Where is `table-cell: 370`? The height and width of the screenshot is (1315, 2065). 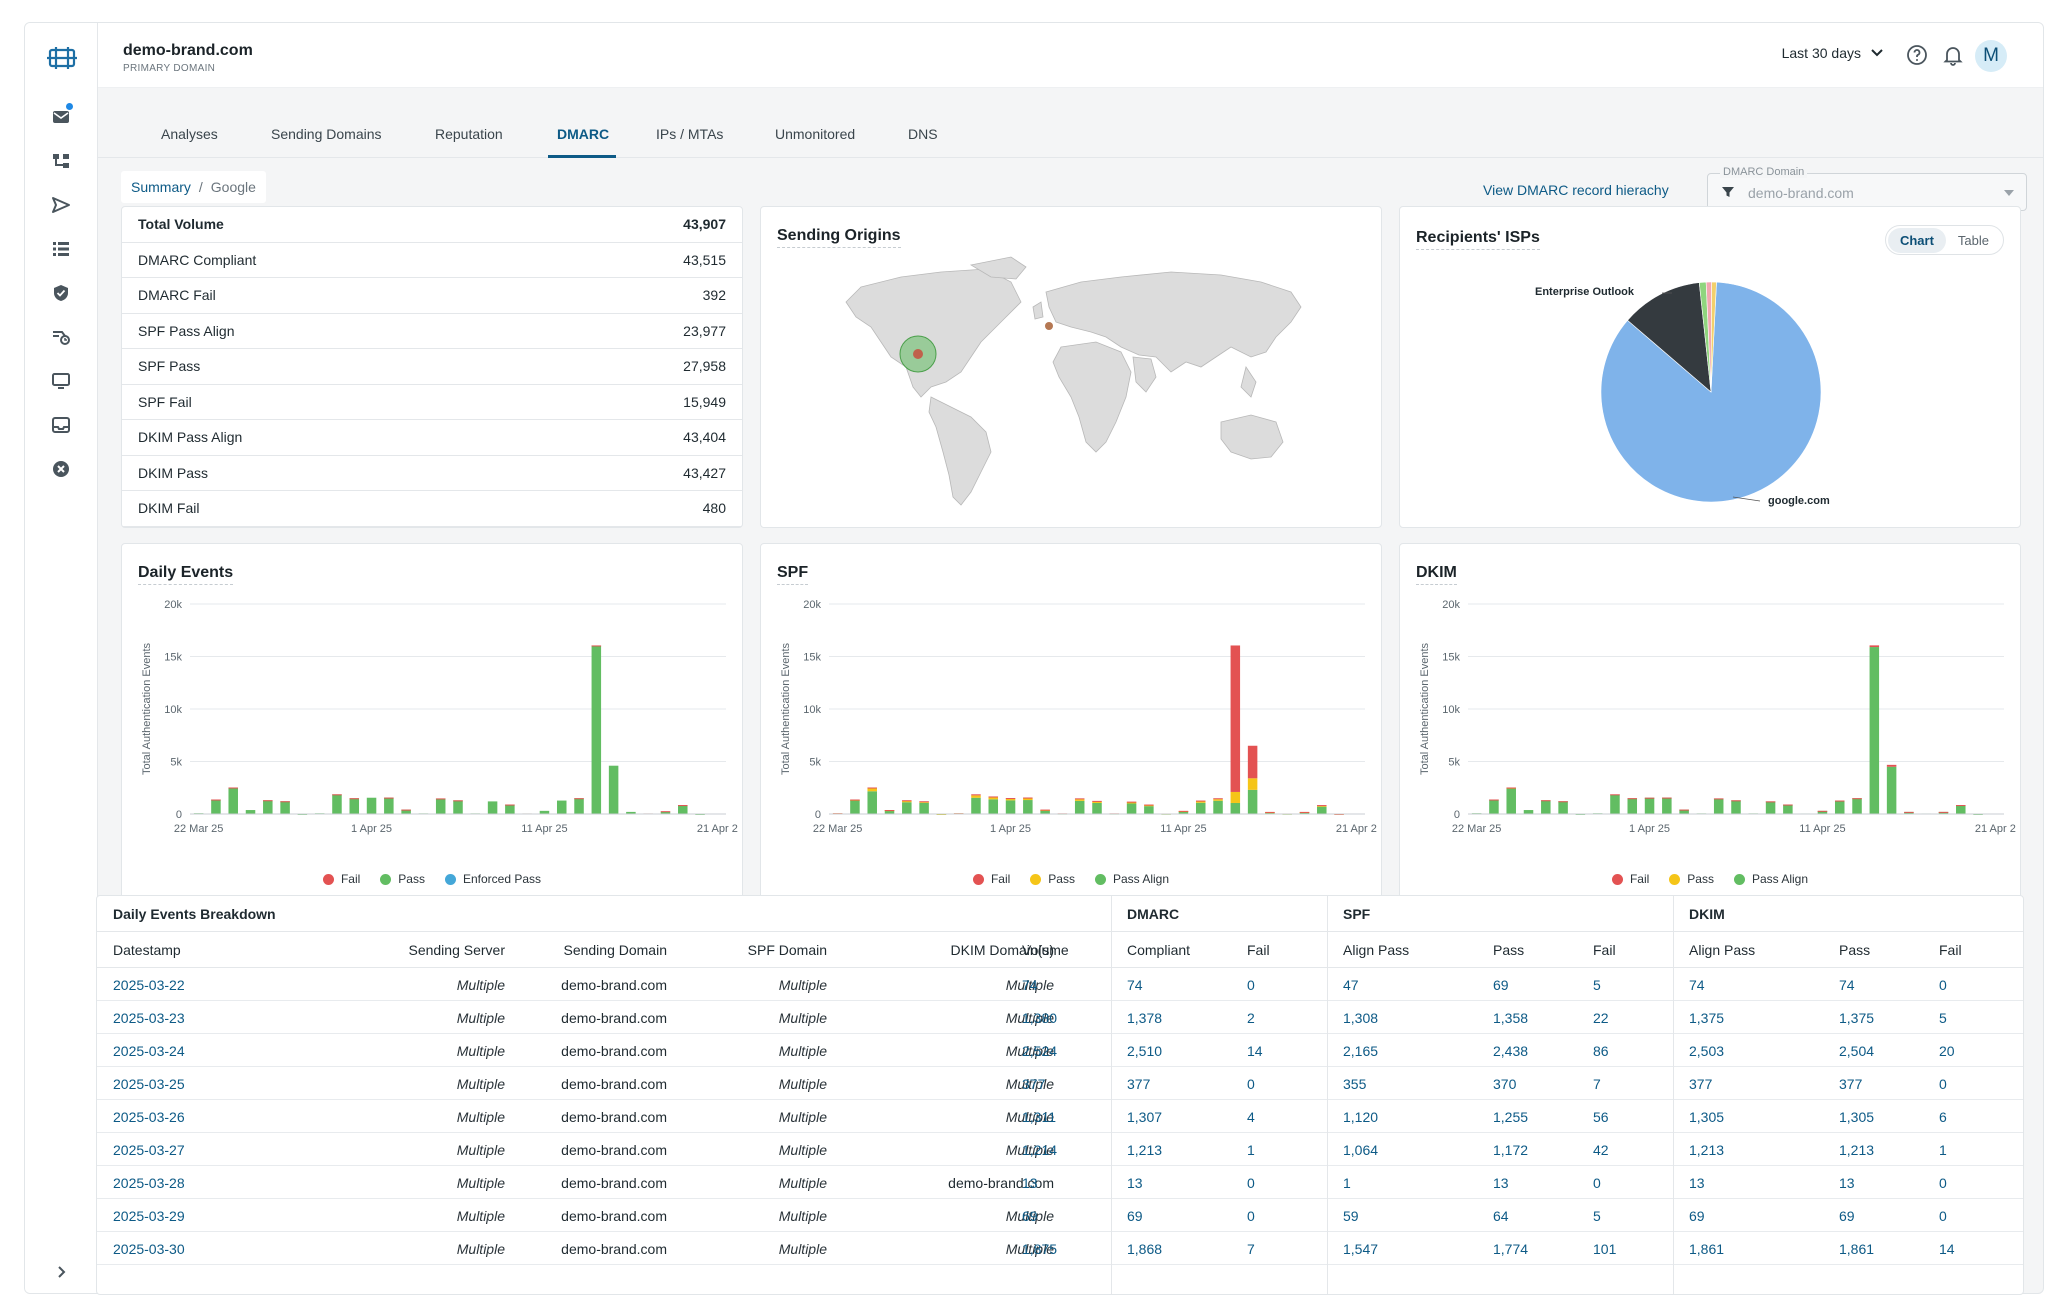 table-cell: 370 is located at coordinates (1505, 1083).